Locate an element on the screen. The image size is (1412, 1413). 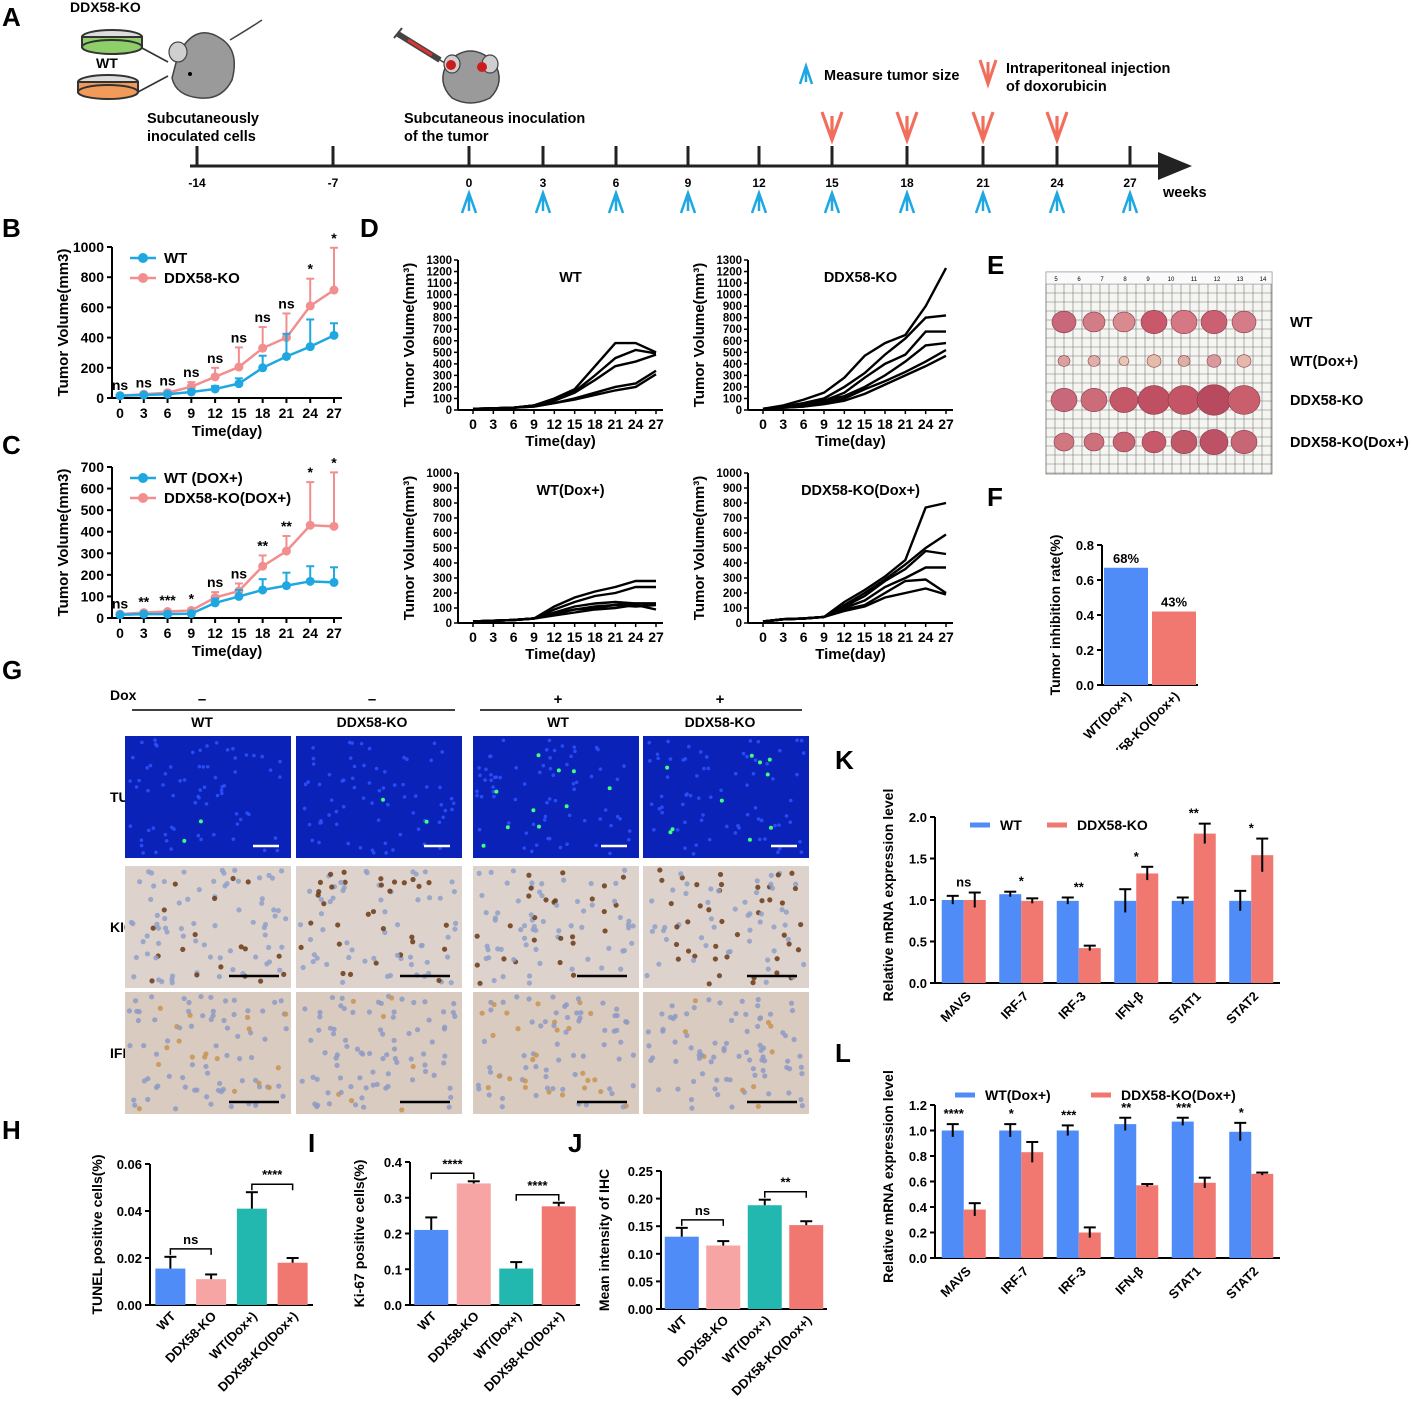
y-tick-label: 0.8 is located at coordinates (1085, 545).